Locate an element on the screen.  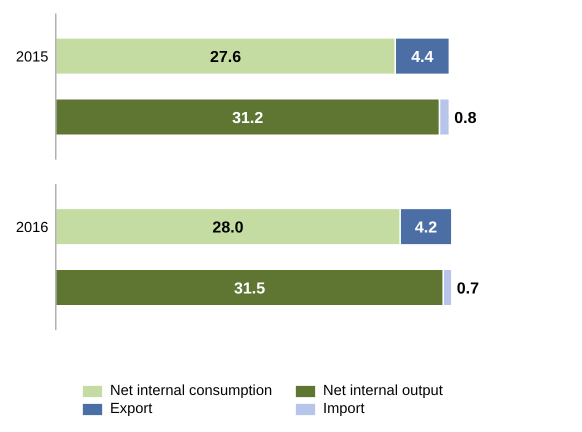
data-label: 31.5 is located at coordinates (250, 289).